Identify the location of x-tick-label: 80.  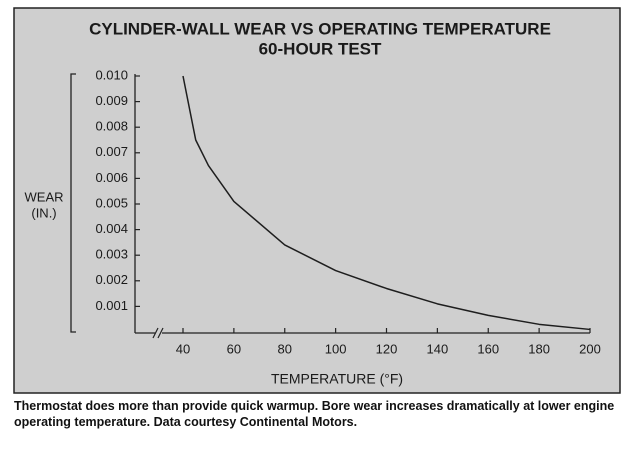
(285, 348).